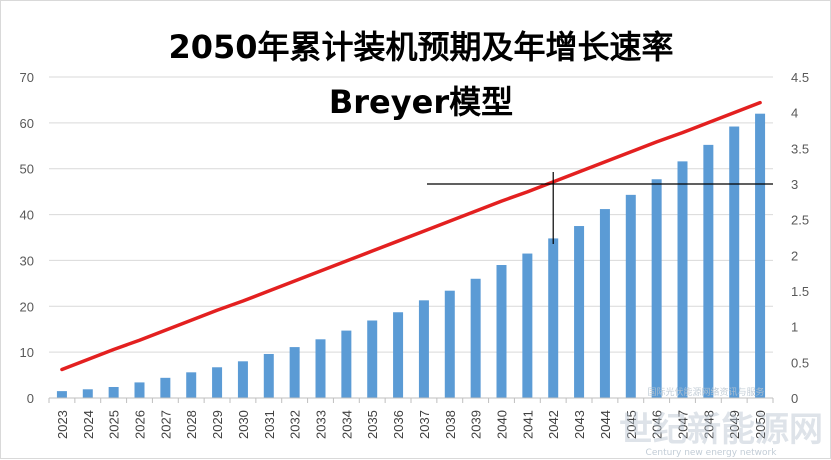  What do you see at coordinates (398, 355) in the screenshot?
I see `bar-2036` at bounding box center [398, 355].